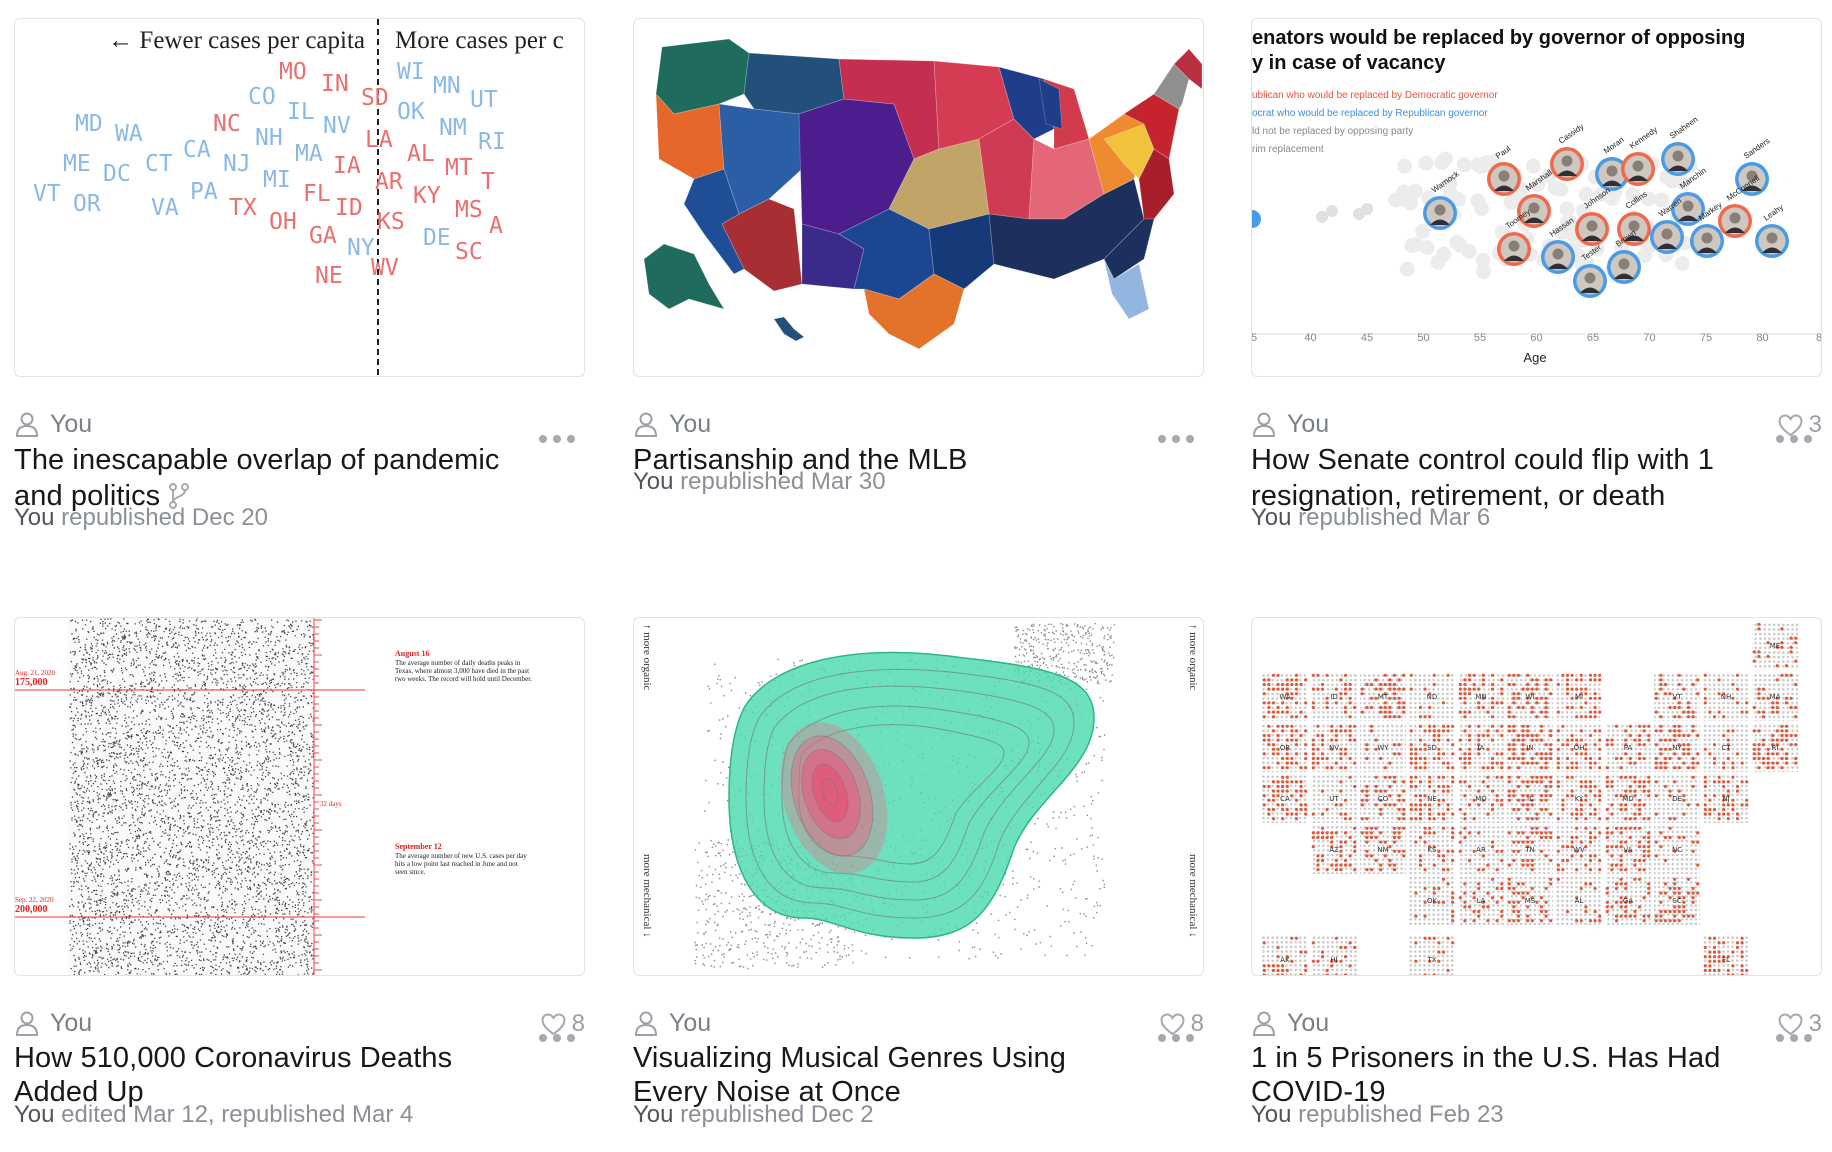  I want to click on axis-tick: 40, so click(1310, 338).